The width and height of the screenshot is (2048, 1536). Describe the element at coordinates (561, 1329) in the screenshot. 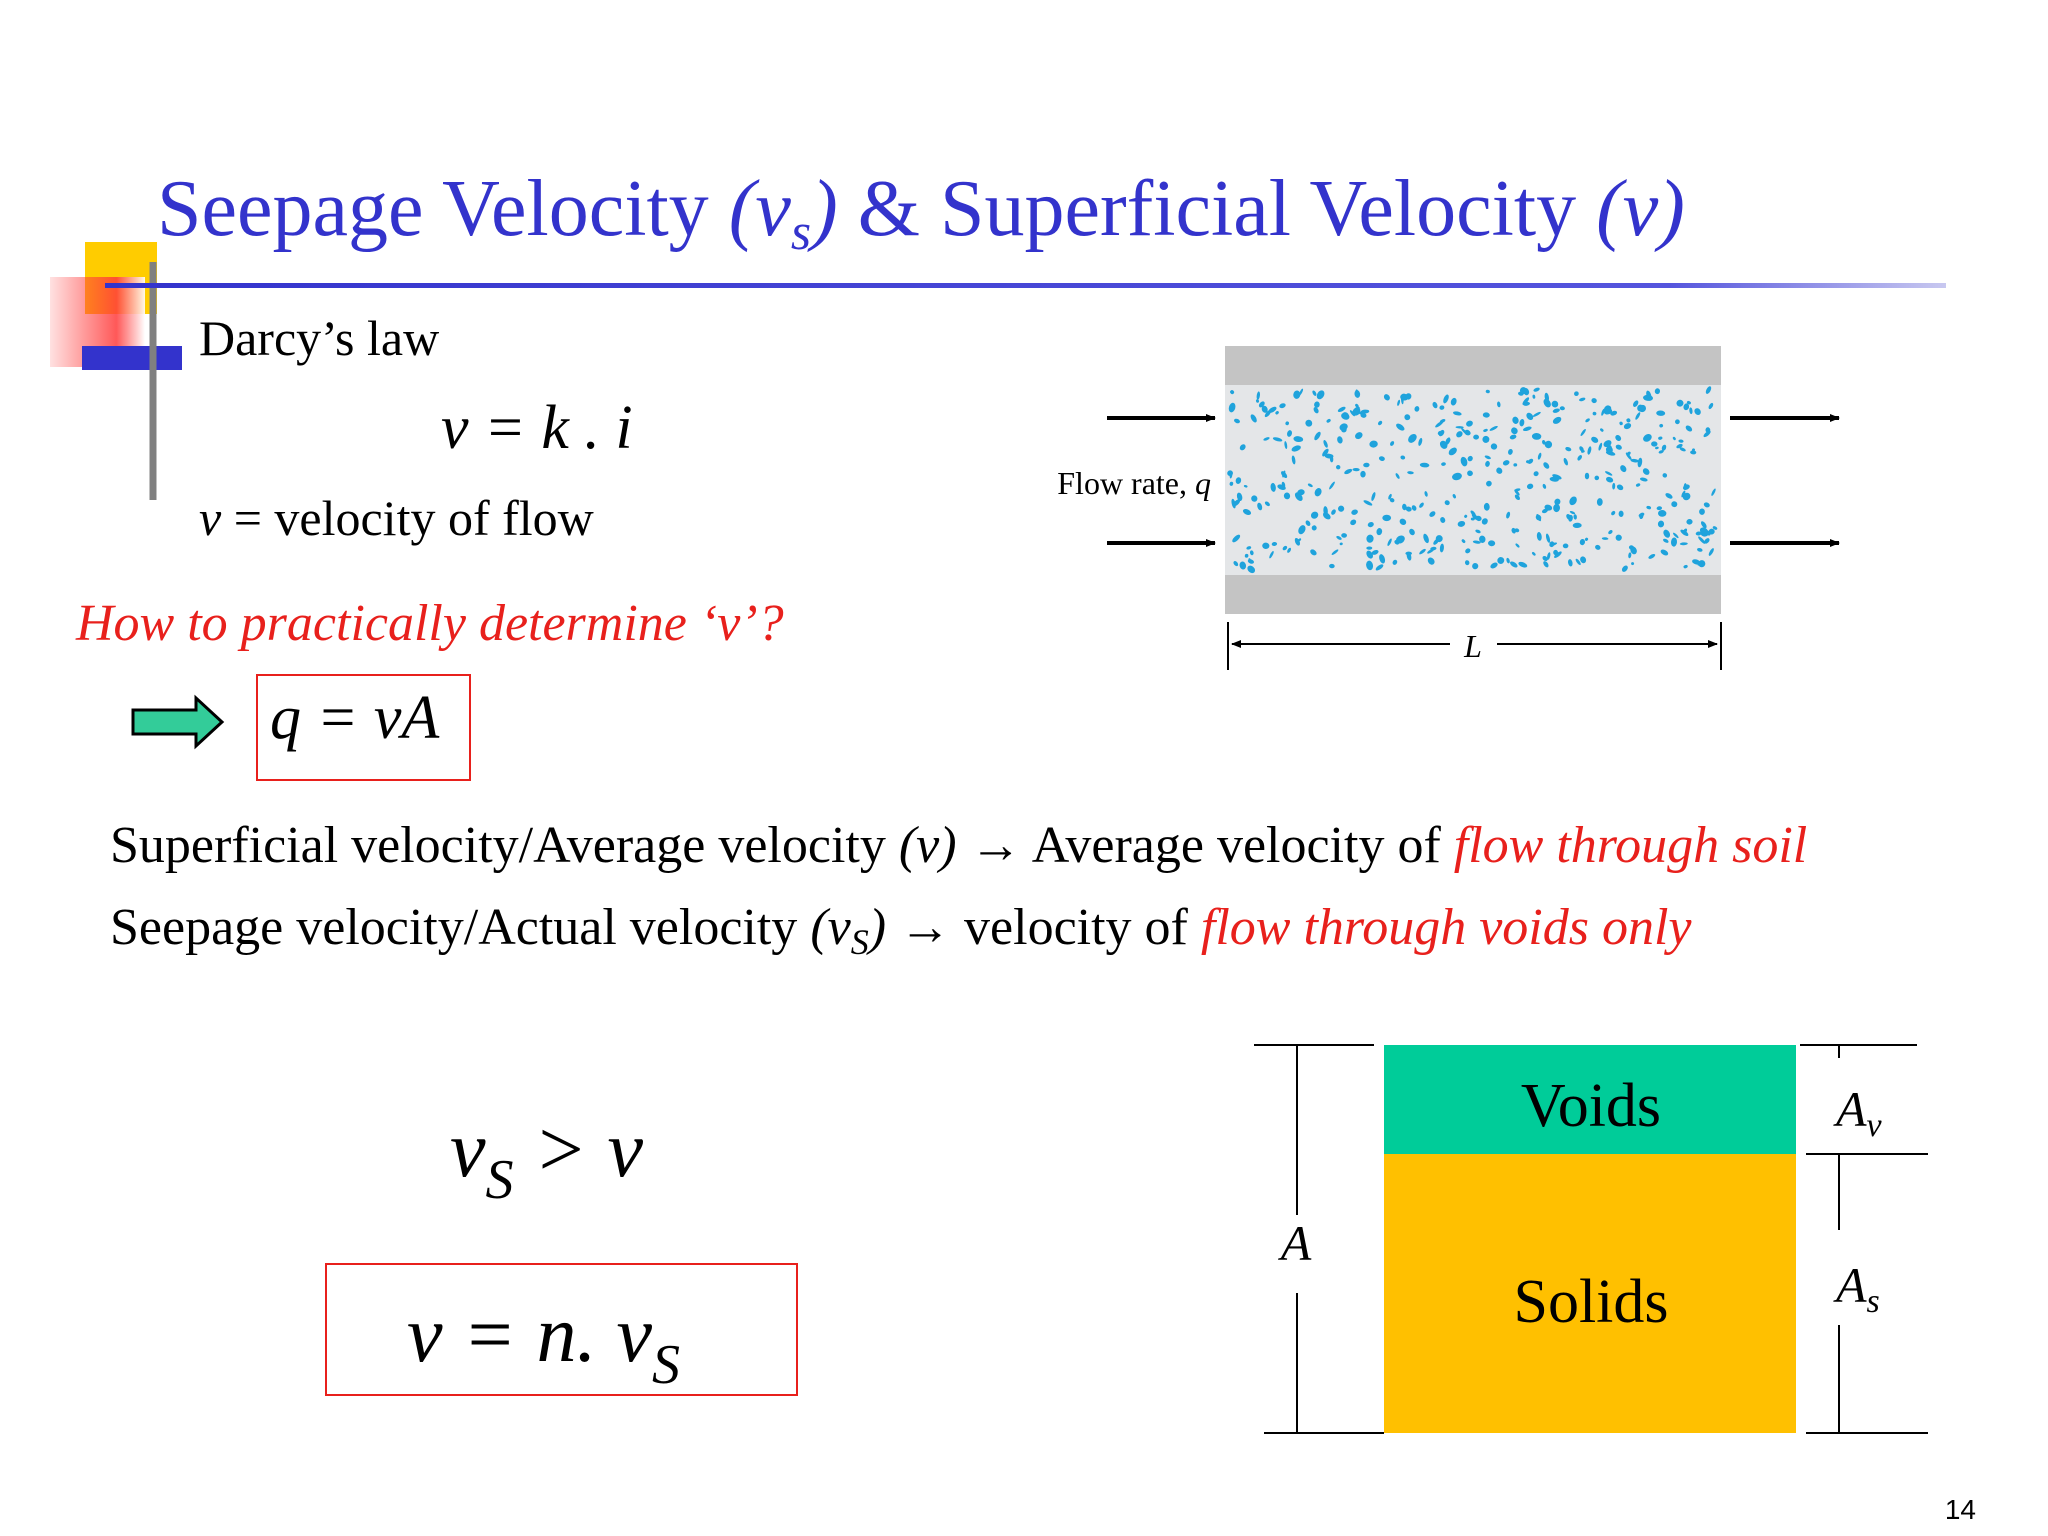

I see `relation-box` at that location.